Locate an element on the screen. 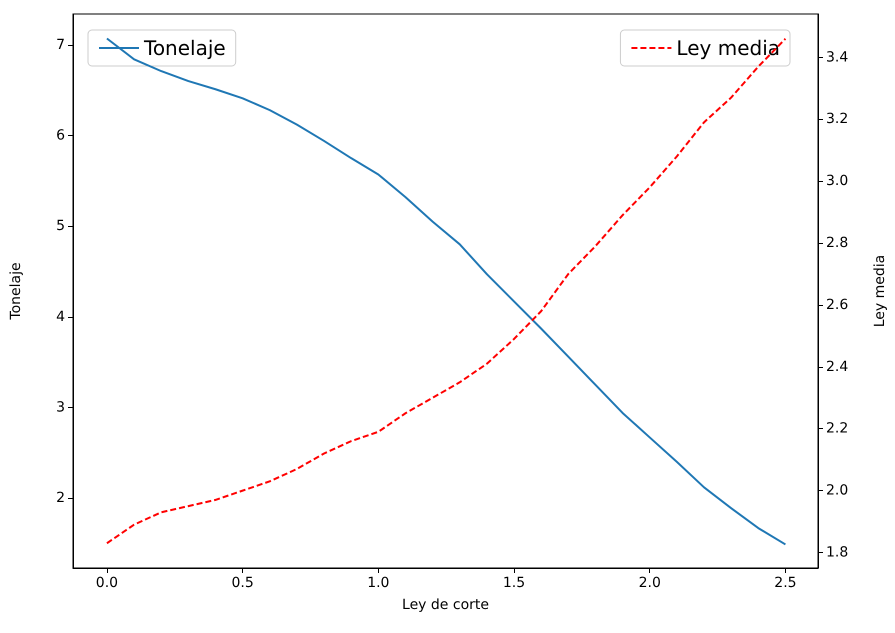  x-tick-label: 1.5 is located at coordinates (514, 583).